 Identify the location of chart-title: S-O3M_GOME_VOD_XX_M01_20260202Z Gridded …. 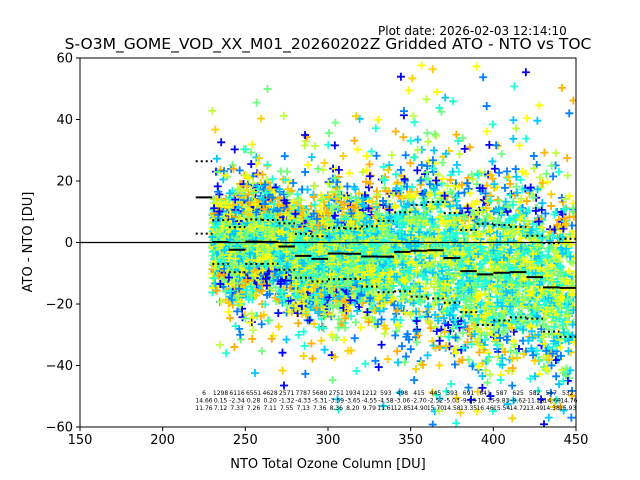
(328, 44).